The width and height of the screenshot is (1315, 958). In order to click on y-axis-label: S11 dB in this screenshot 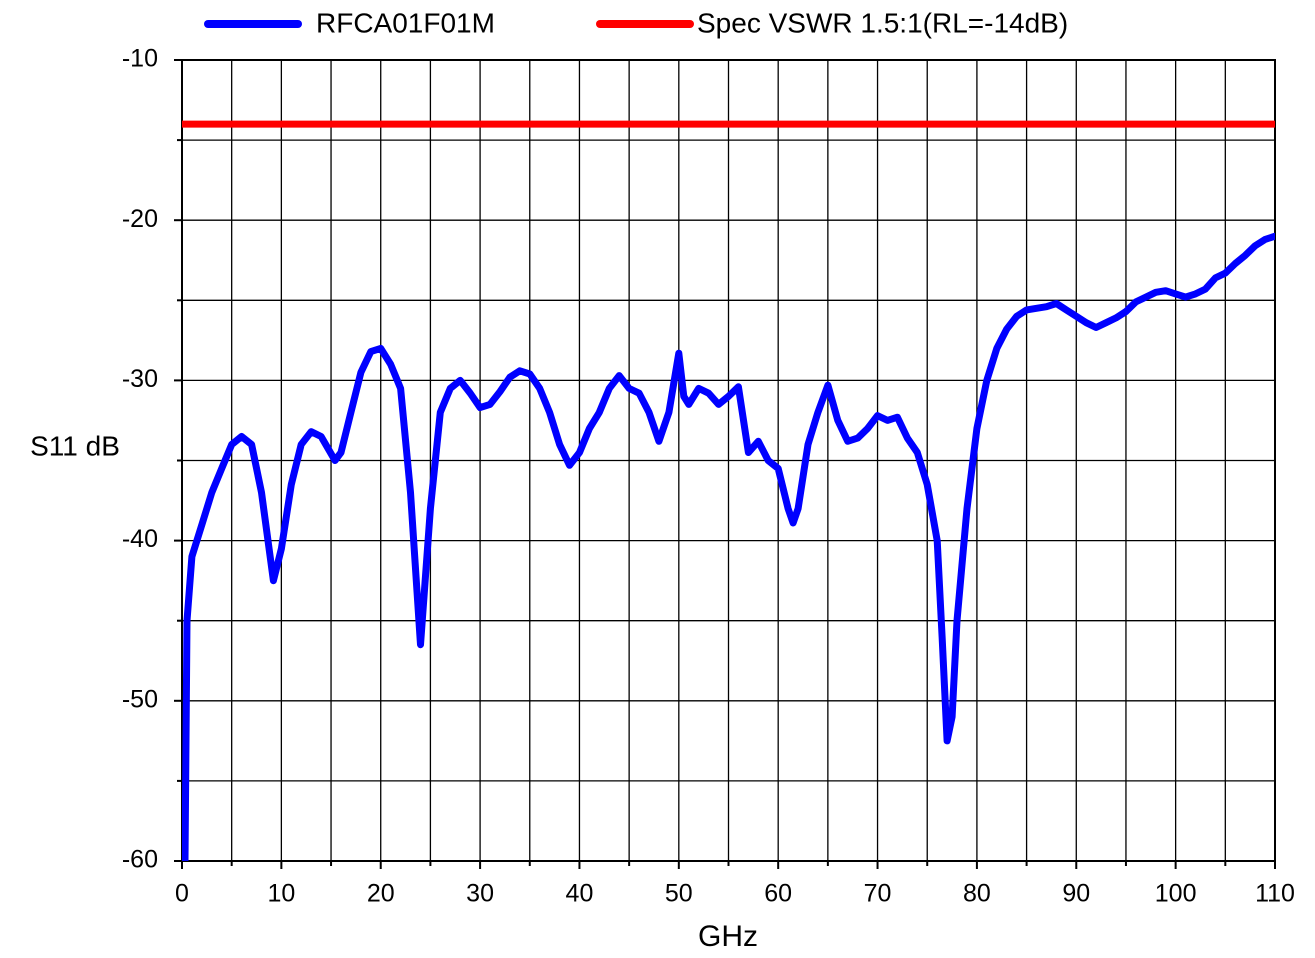, I will do `click(75, 445)`.